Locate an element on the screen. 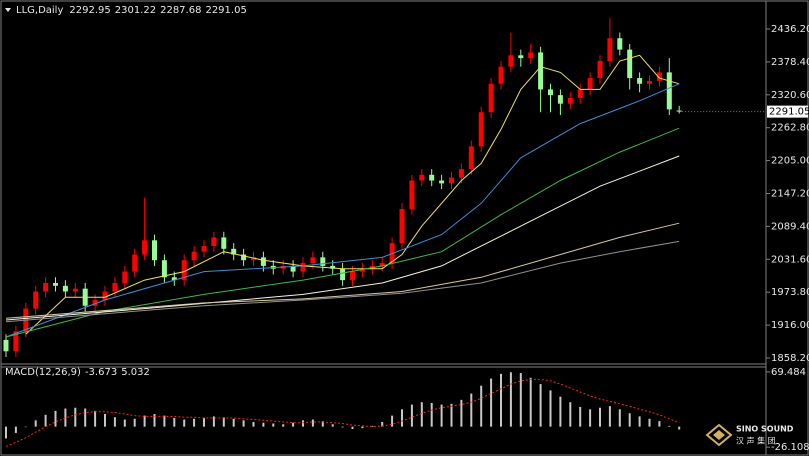 This screenshot has height=456, width=809. logo-icon is located at coordinates (719, 435).